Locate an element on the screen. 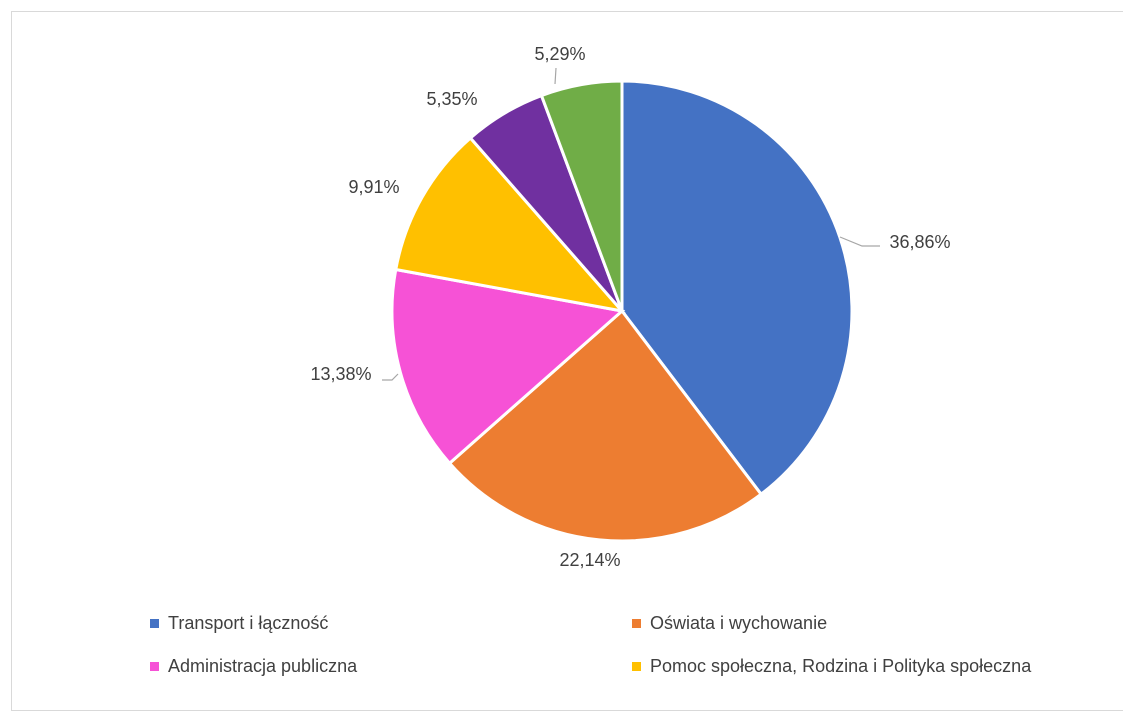 The width and height of the screenshot is (1123, 711). data-label-1: 36,86% is located at coordinates (919, 242).